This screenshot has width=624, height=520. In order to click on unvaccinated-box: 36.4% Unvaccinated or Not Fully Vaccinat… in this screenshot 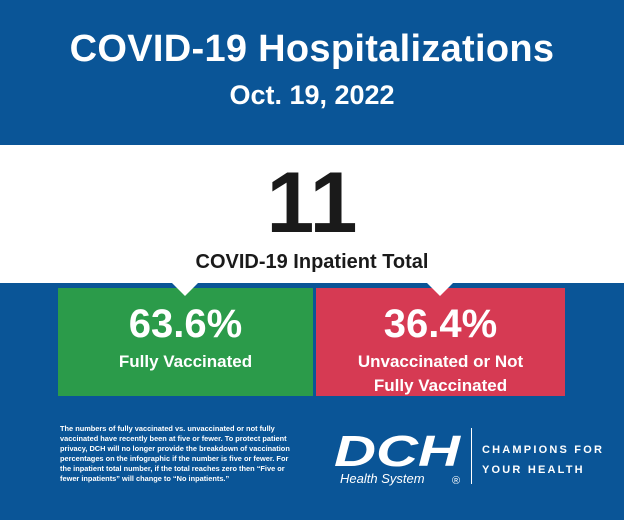, I will do `click(440, 342)`.